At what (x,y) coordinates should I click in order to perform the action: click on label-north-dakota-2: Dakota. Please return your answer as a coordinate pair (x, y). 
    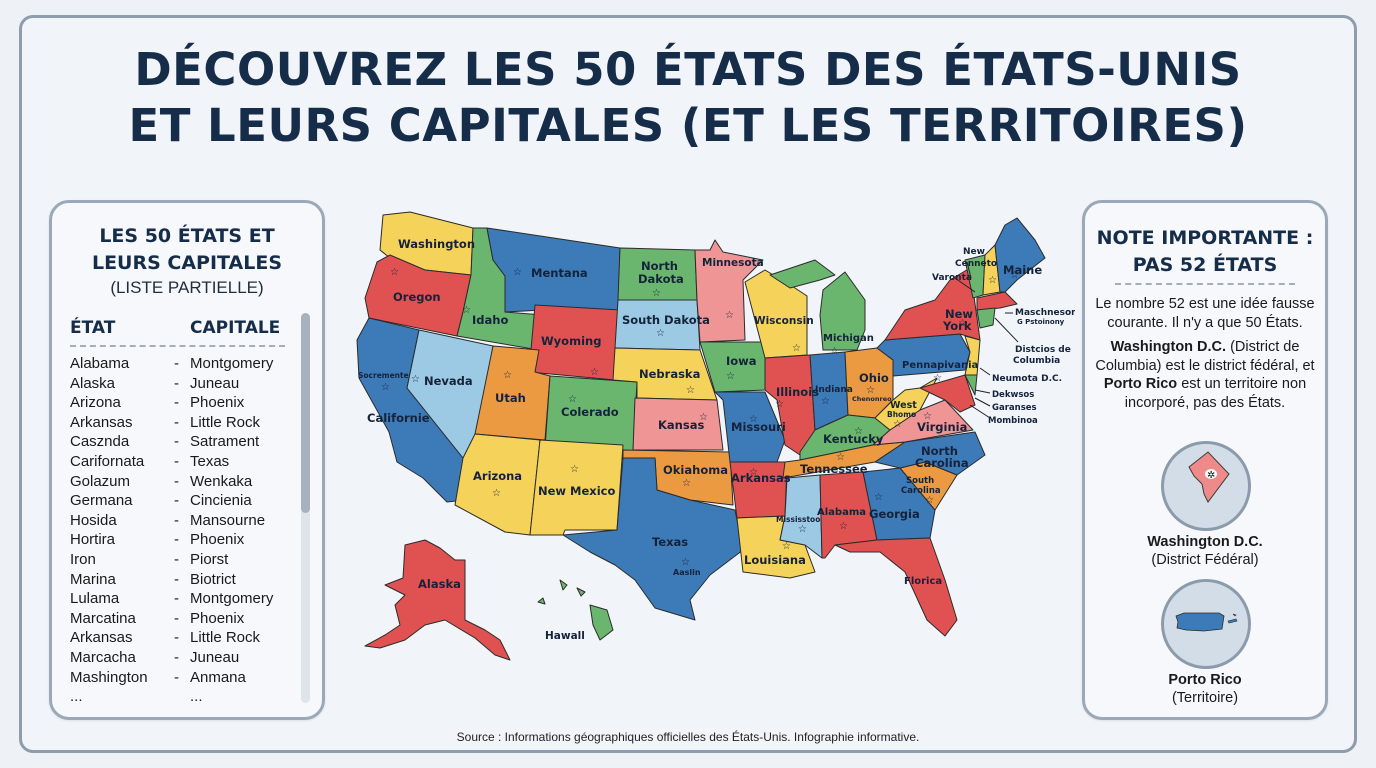
    Looking at the image, I should click on (661, 279).